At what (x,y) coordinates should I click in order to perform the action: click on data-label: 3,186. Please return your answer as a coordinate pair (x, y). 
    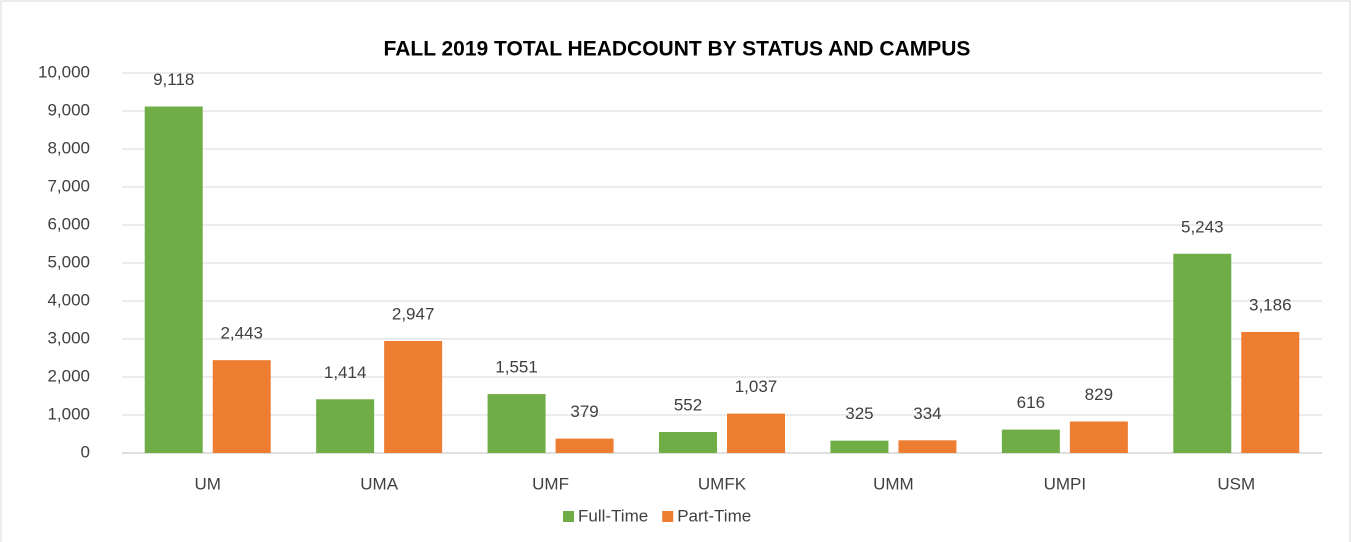
    Looking at the image, I should click on (1270, 304).